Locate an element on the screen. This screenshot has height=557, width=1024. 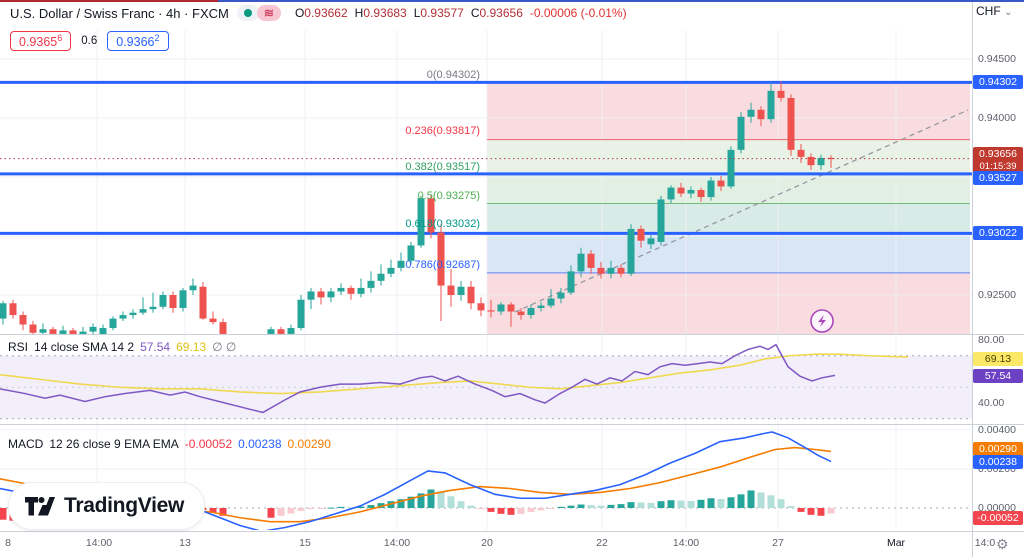
chevron-down-icon: ⌄ is located at coordinates (1008, 12).